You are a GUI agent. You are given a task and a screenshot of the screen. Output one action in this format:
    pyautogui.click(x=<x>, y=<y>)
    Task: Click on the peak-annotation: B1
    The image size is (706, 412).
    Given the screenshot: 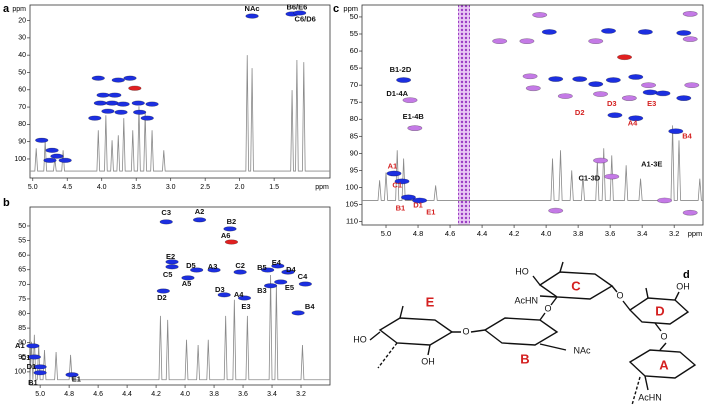 What is the action you would take?
    pyautogui.click(x=401, y=208)
    